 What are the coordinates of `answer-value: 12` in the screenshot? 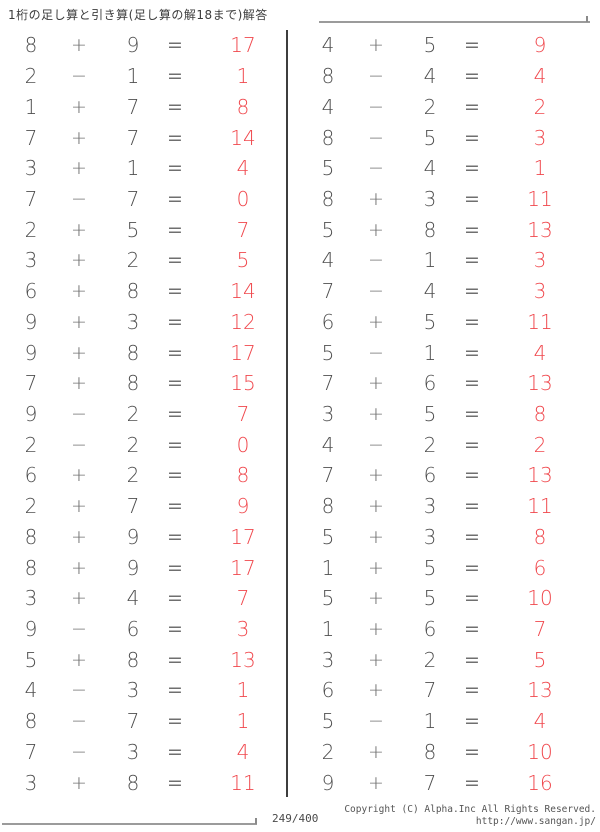 It's located at (243, 321).